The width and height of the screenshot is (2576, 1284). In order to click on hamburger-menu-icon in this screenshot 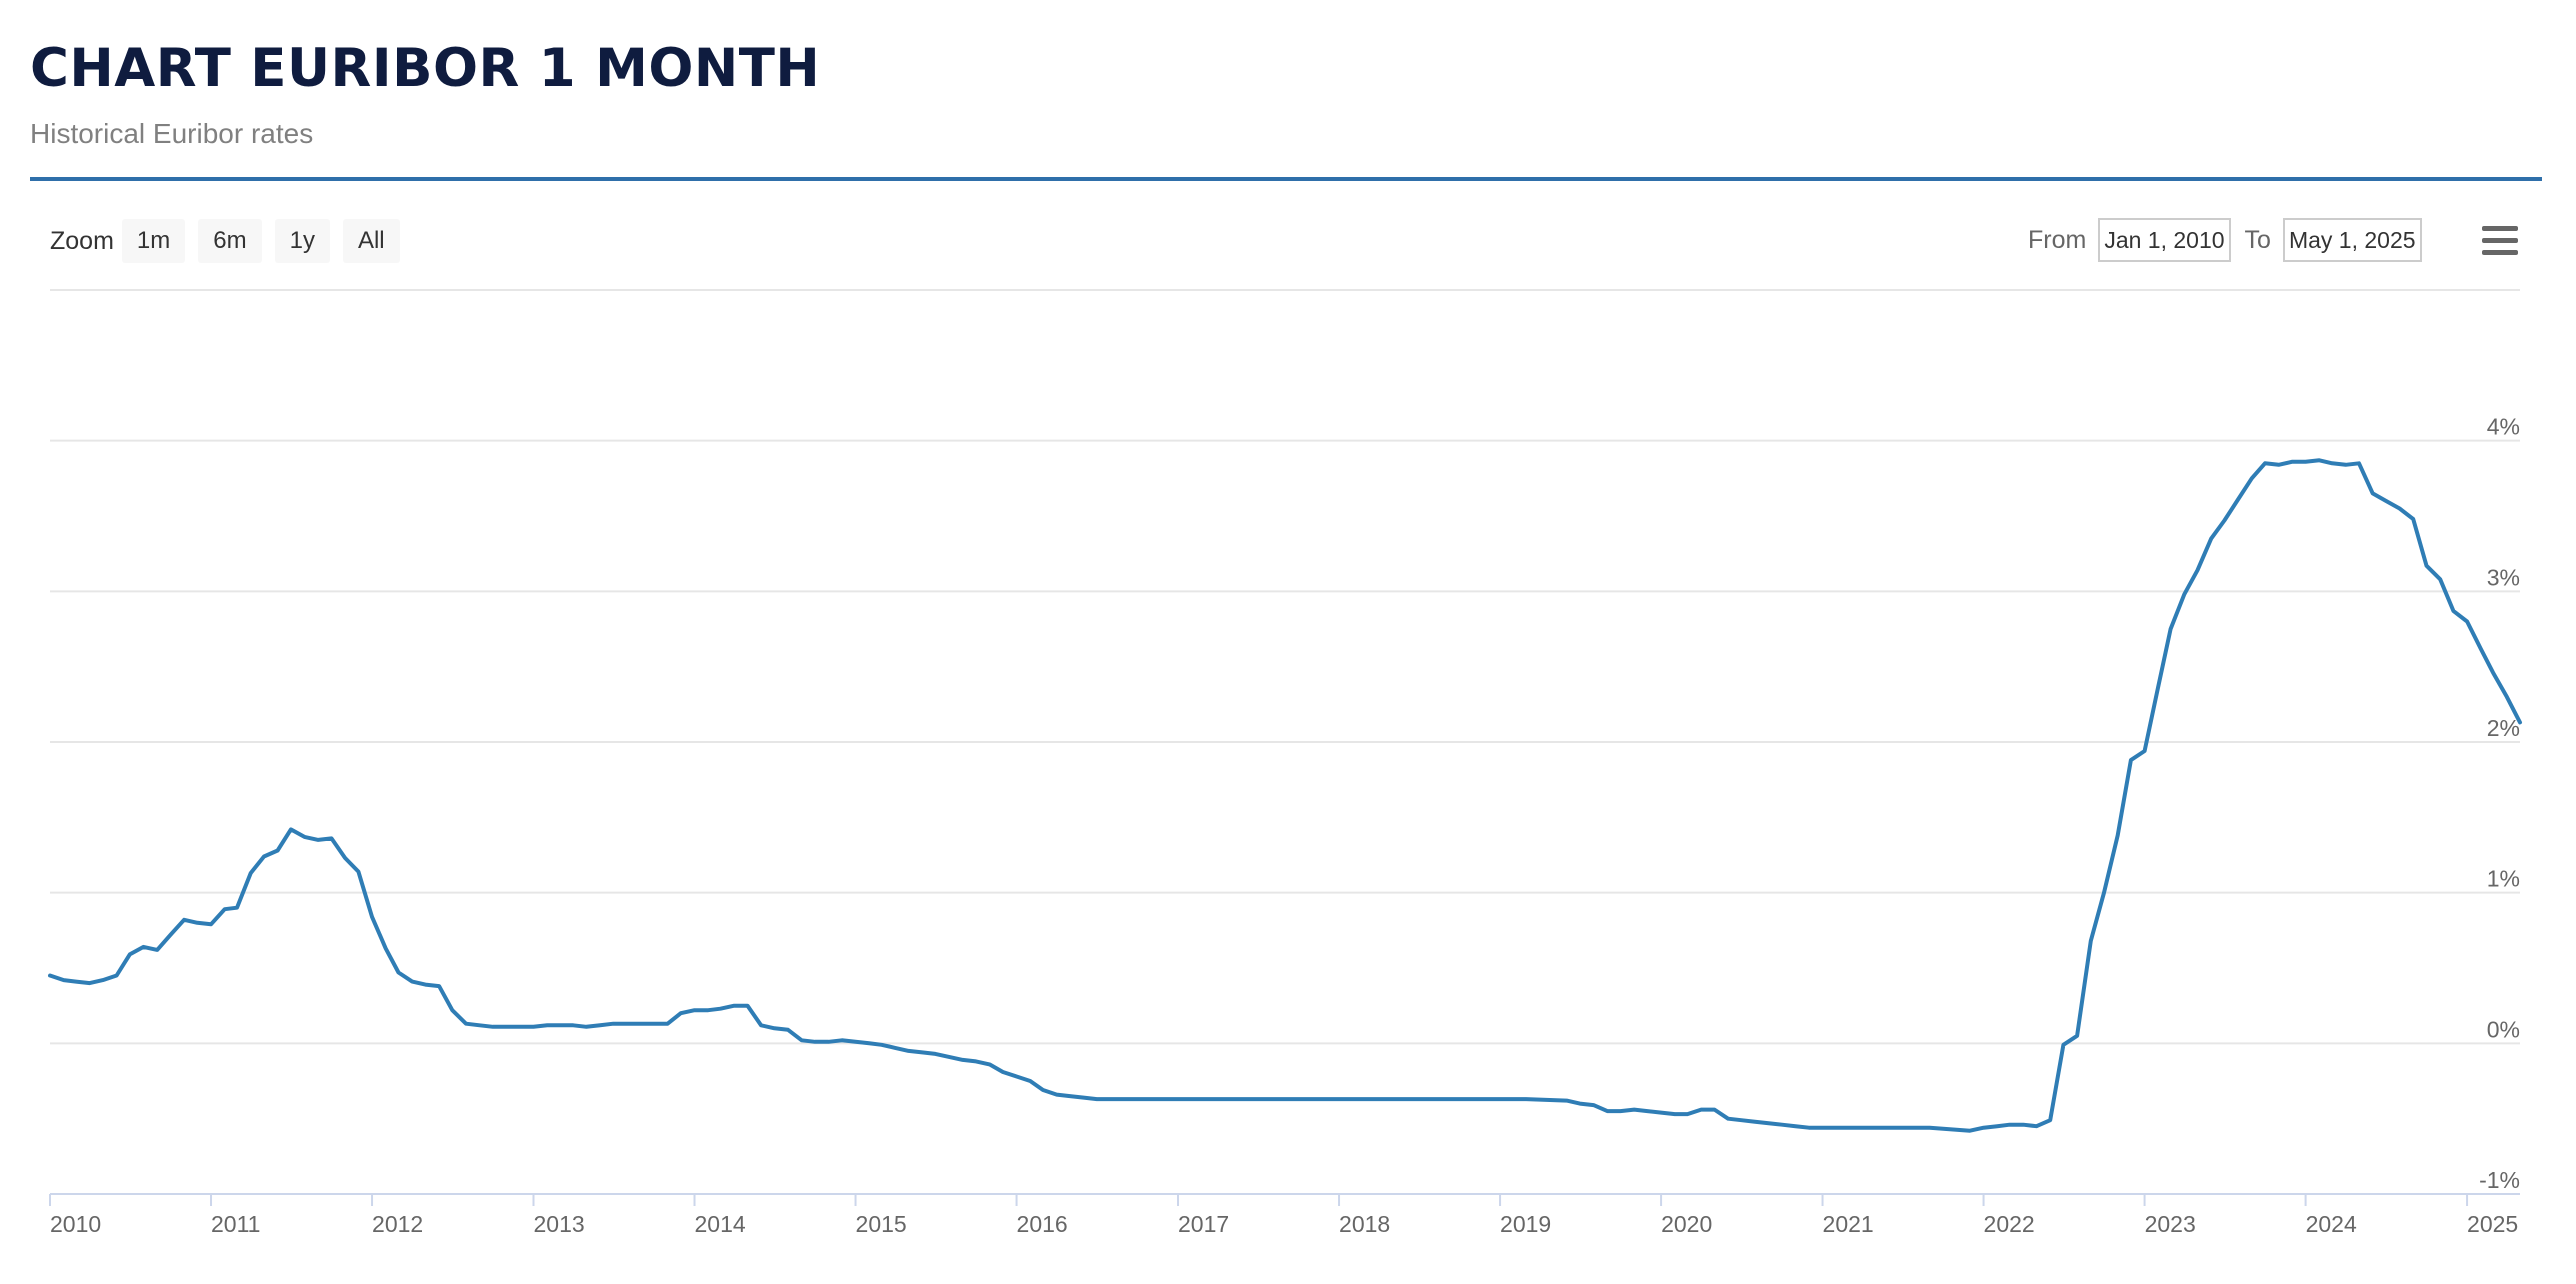, I will do `click(2500, 241)`.